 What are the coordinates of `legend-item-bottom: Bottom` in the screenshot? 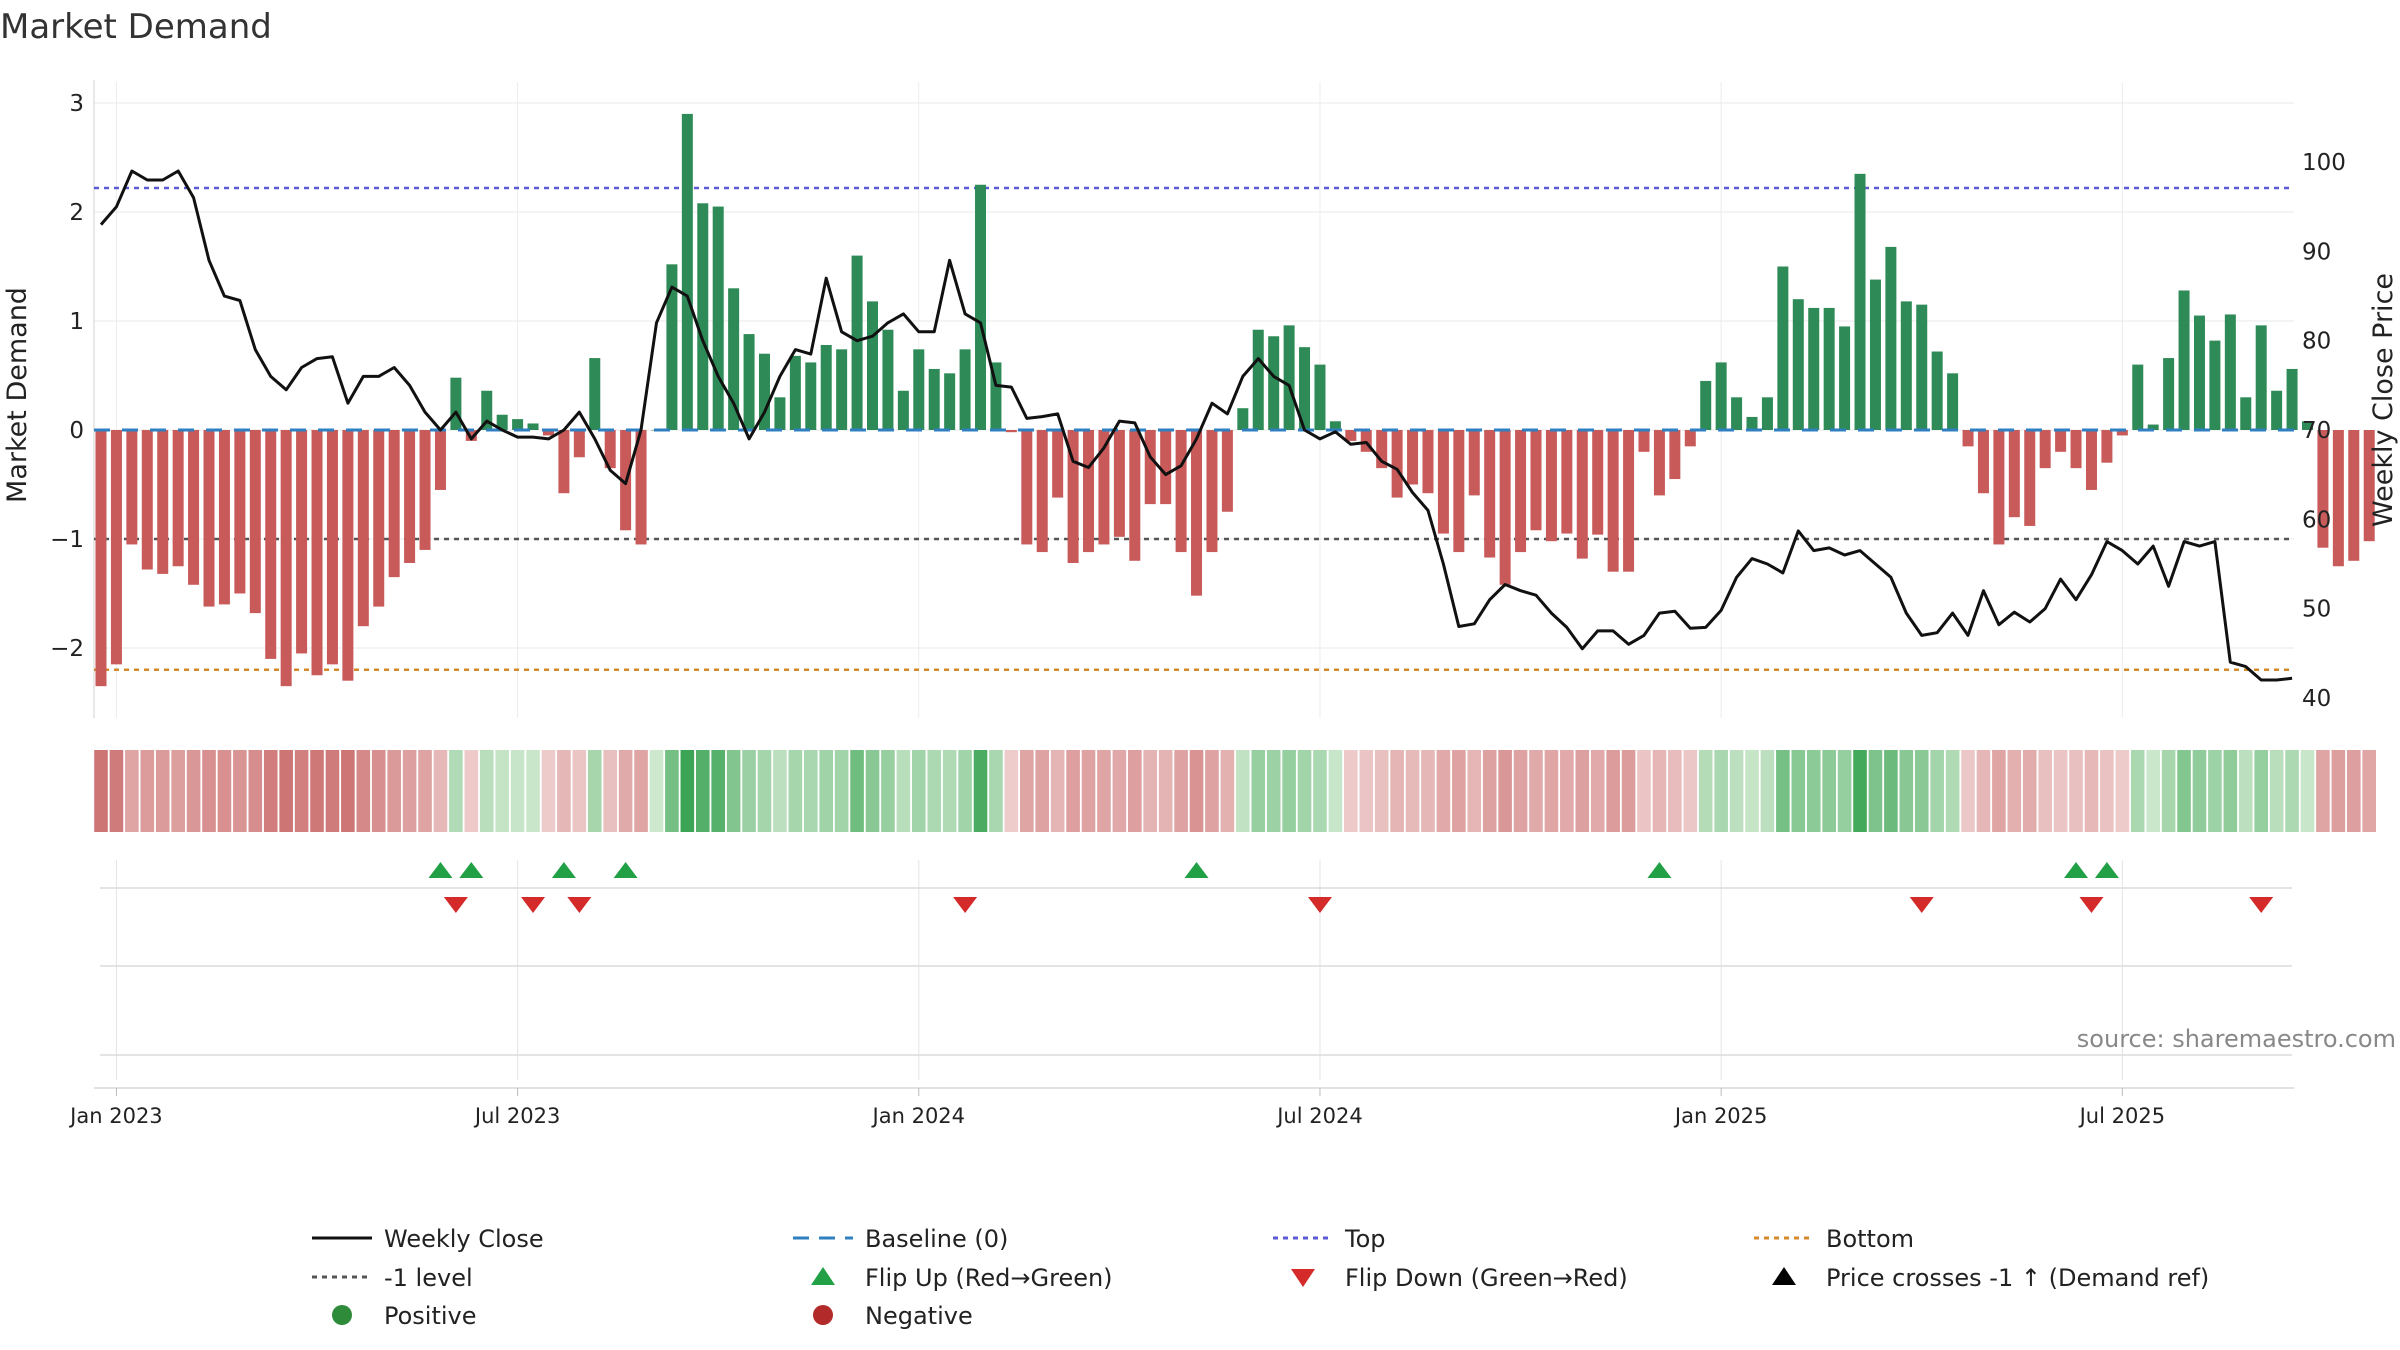 It's located at (1834, 1239).